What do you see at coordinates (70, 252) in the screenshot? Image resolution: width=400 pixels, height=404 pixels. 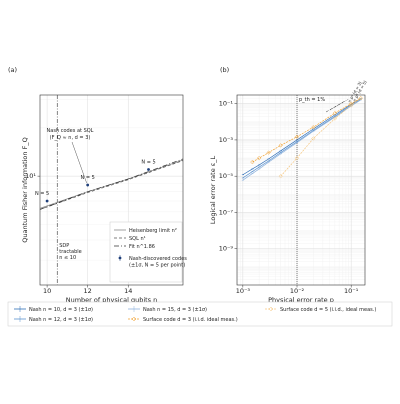 I see `sdp-label: tractable` at bounding box center [70, 252].